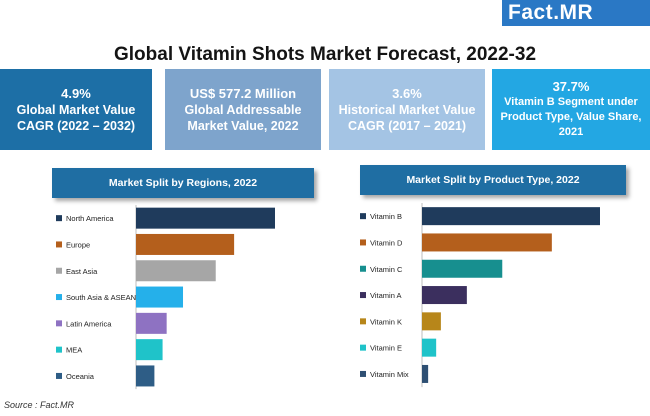 Image resolution: width=650 pixels, height=416 pixels. What do you see at coordinates (386, 348) in the screenshot?
I see `category-label: Vitamin E` at bounding box center [386, 348].